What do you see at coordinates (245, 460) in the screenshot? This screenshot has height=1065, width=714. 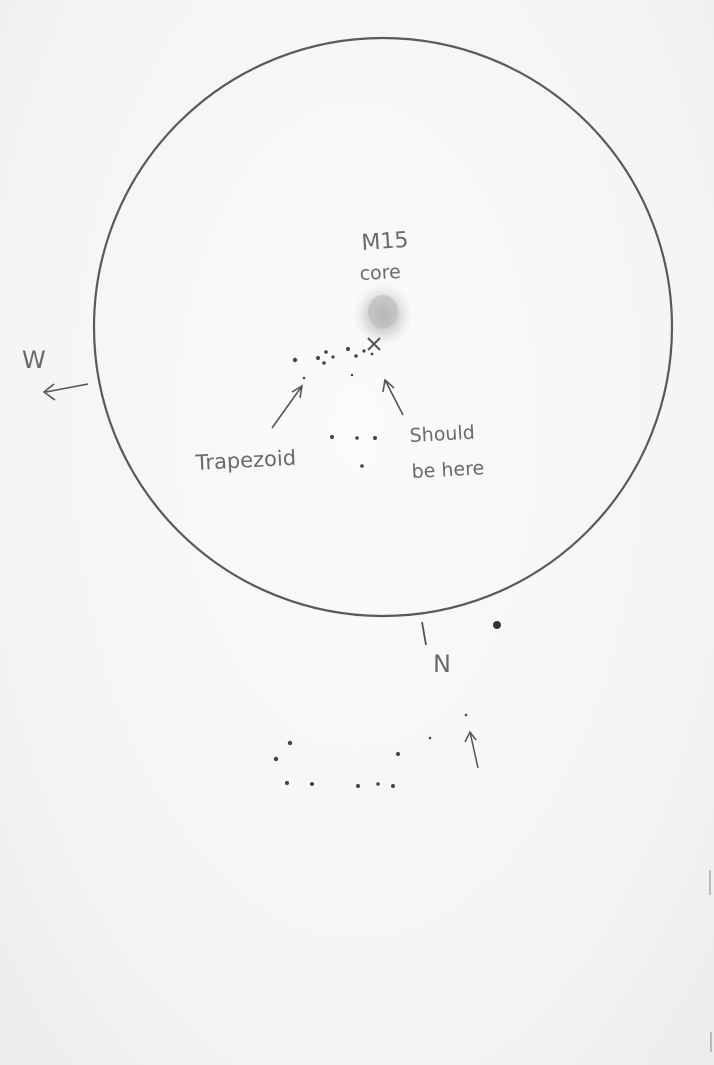 I see `trapezoid-label: Trapezoid` at bounding box center [245, 460].